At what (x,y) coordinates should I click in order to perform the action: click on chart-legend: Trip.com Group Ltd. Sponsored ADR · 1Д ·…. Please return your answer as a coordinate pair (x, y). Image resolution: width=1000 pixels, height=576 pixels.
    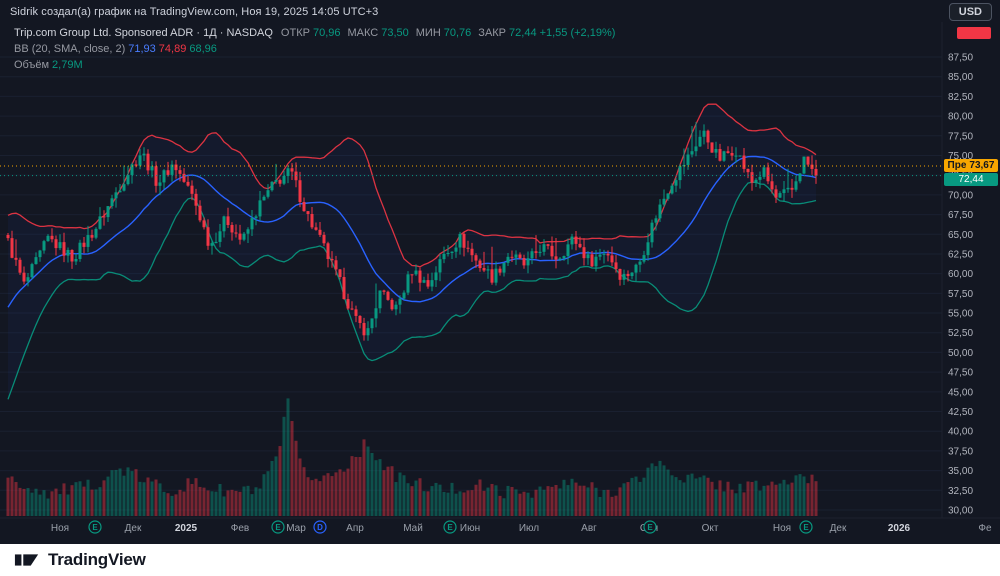
    Looking at the image, I should click on (314, 50).